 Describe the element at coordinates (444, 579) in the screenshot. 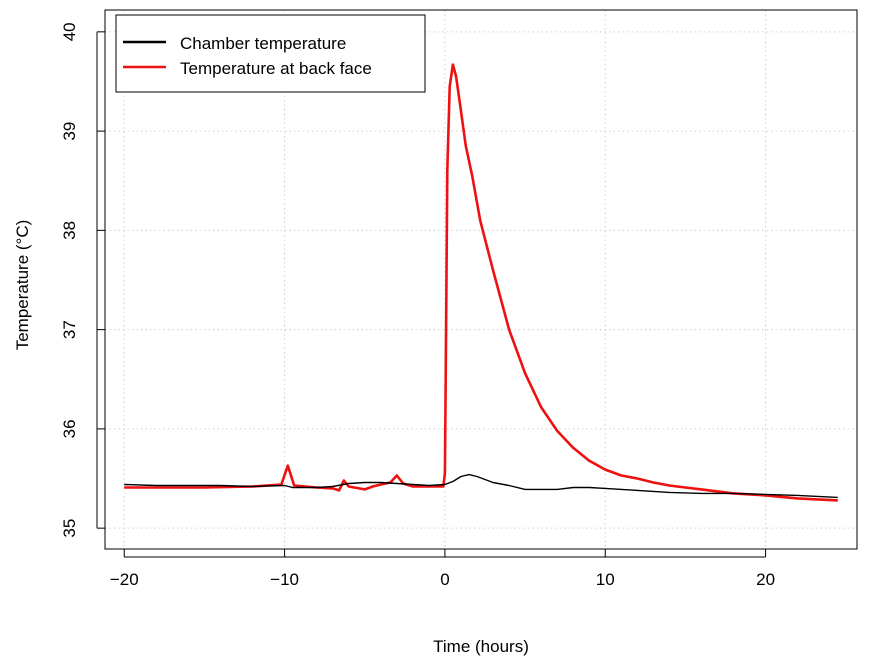

I see `x-tick-label: 0` at that location.